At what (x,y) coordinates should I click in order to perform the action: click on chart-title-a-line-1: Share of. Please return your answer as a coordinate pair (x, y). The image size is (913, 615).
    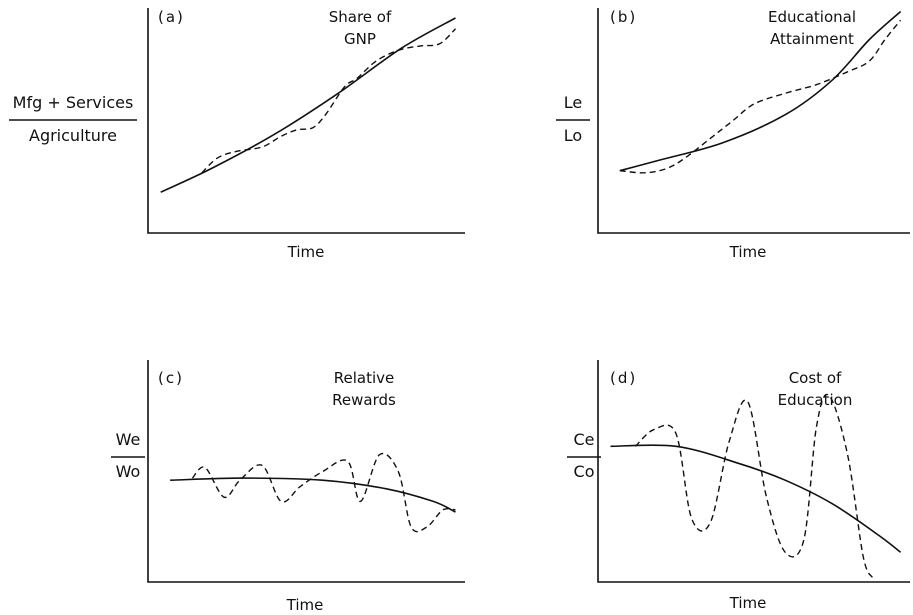
    Looking at the image, I should click on (360, 17).